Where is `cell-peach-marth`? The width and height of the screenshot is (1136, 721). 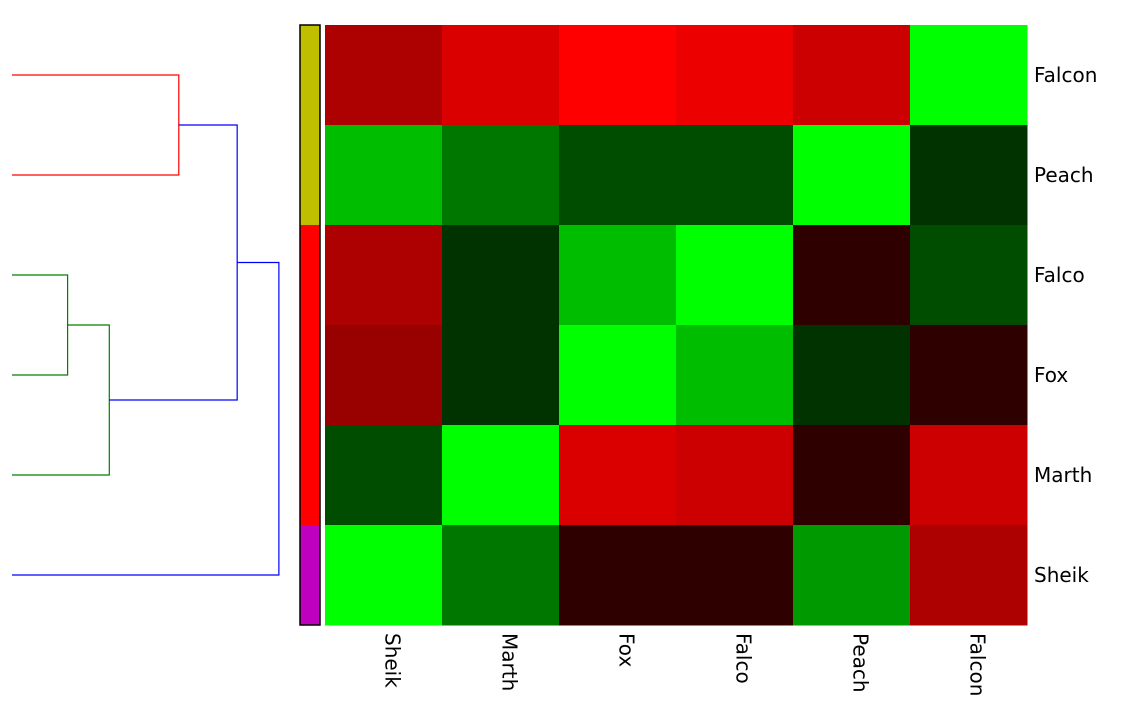
cell-peach-marth is located at coordinates (501, 175).